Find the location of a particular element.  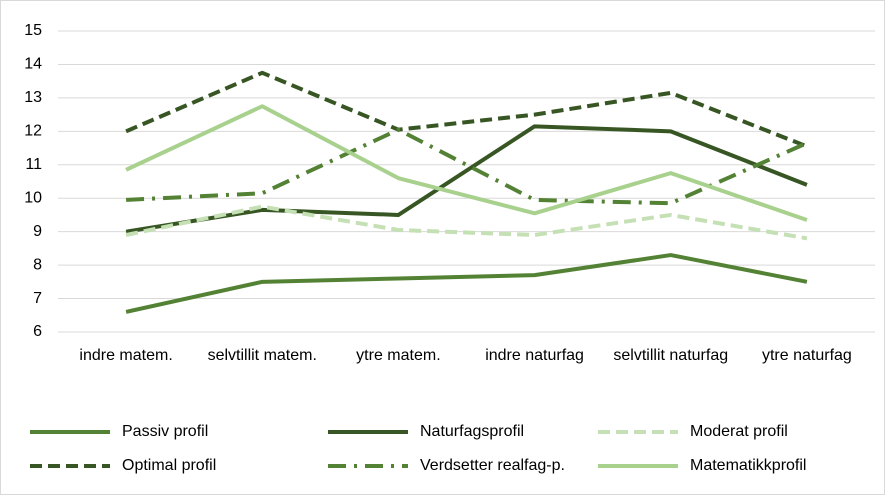

x-tick-label: ytre matem. is located at coordinates (398, 355).